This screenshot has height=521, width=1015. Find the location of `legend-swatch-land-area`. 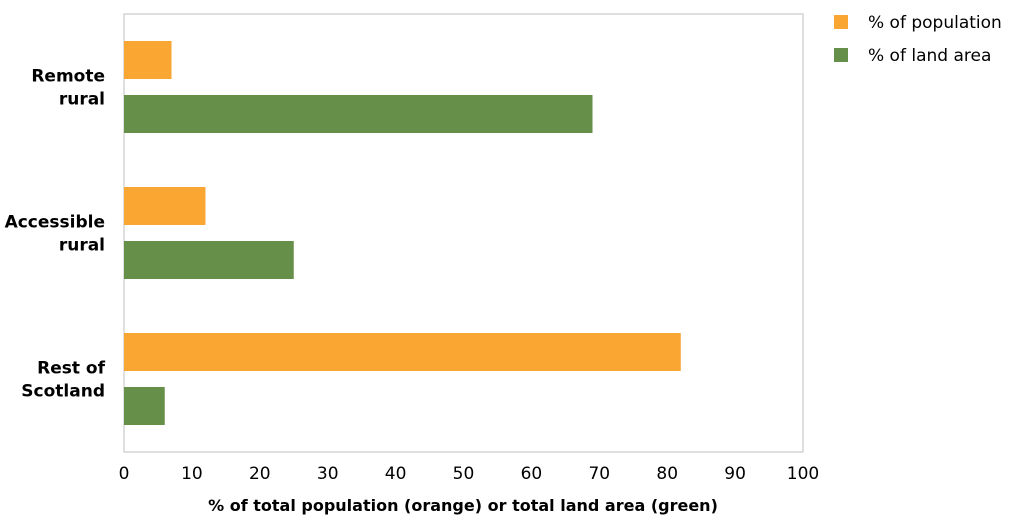

legend-swatch-land-area is located at coordinates (841, 55).